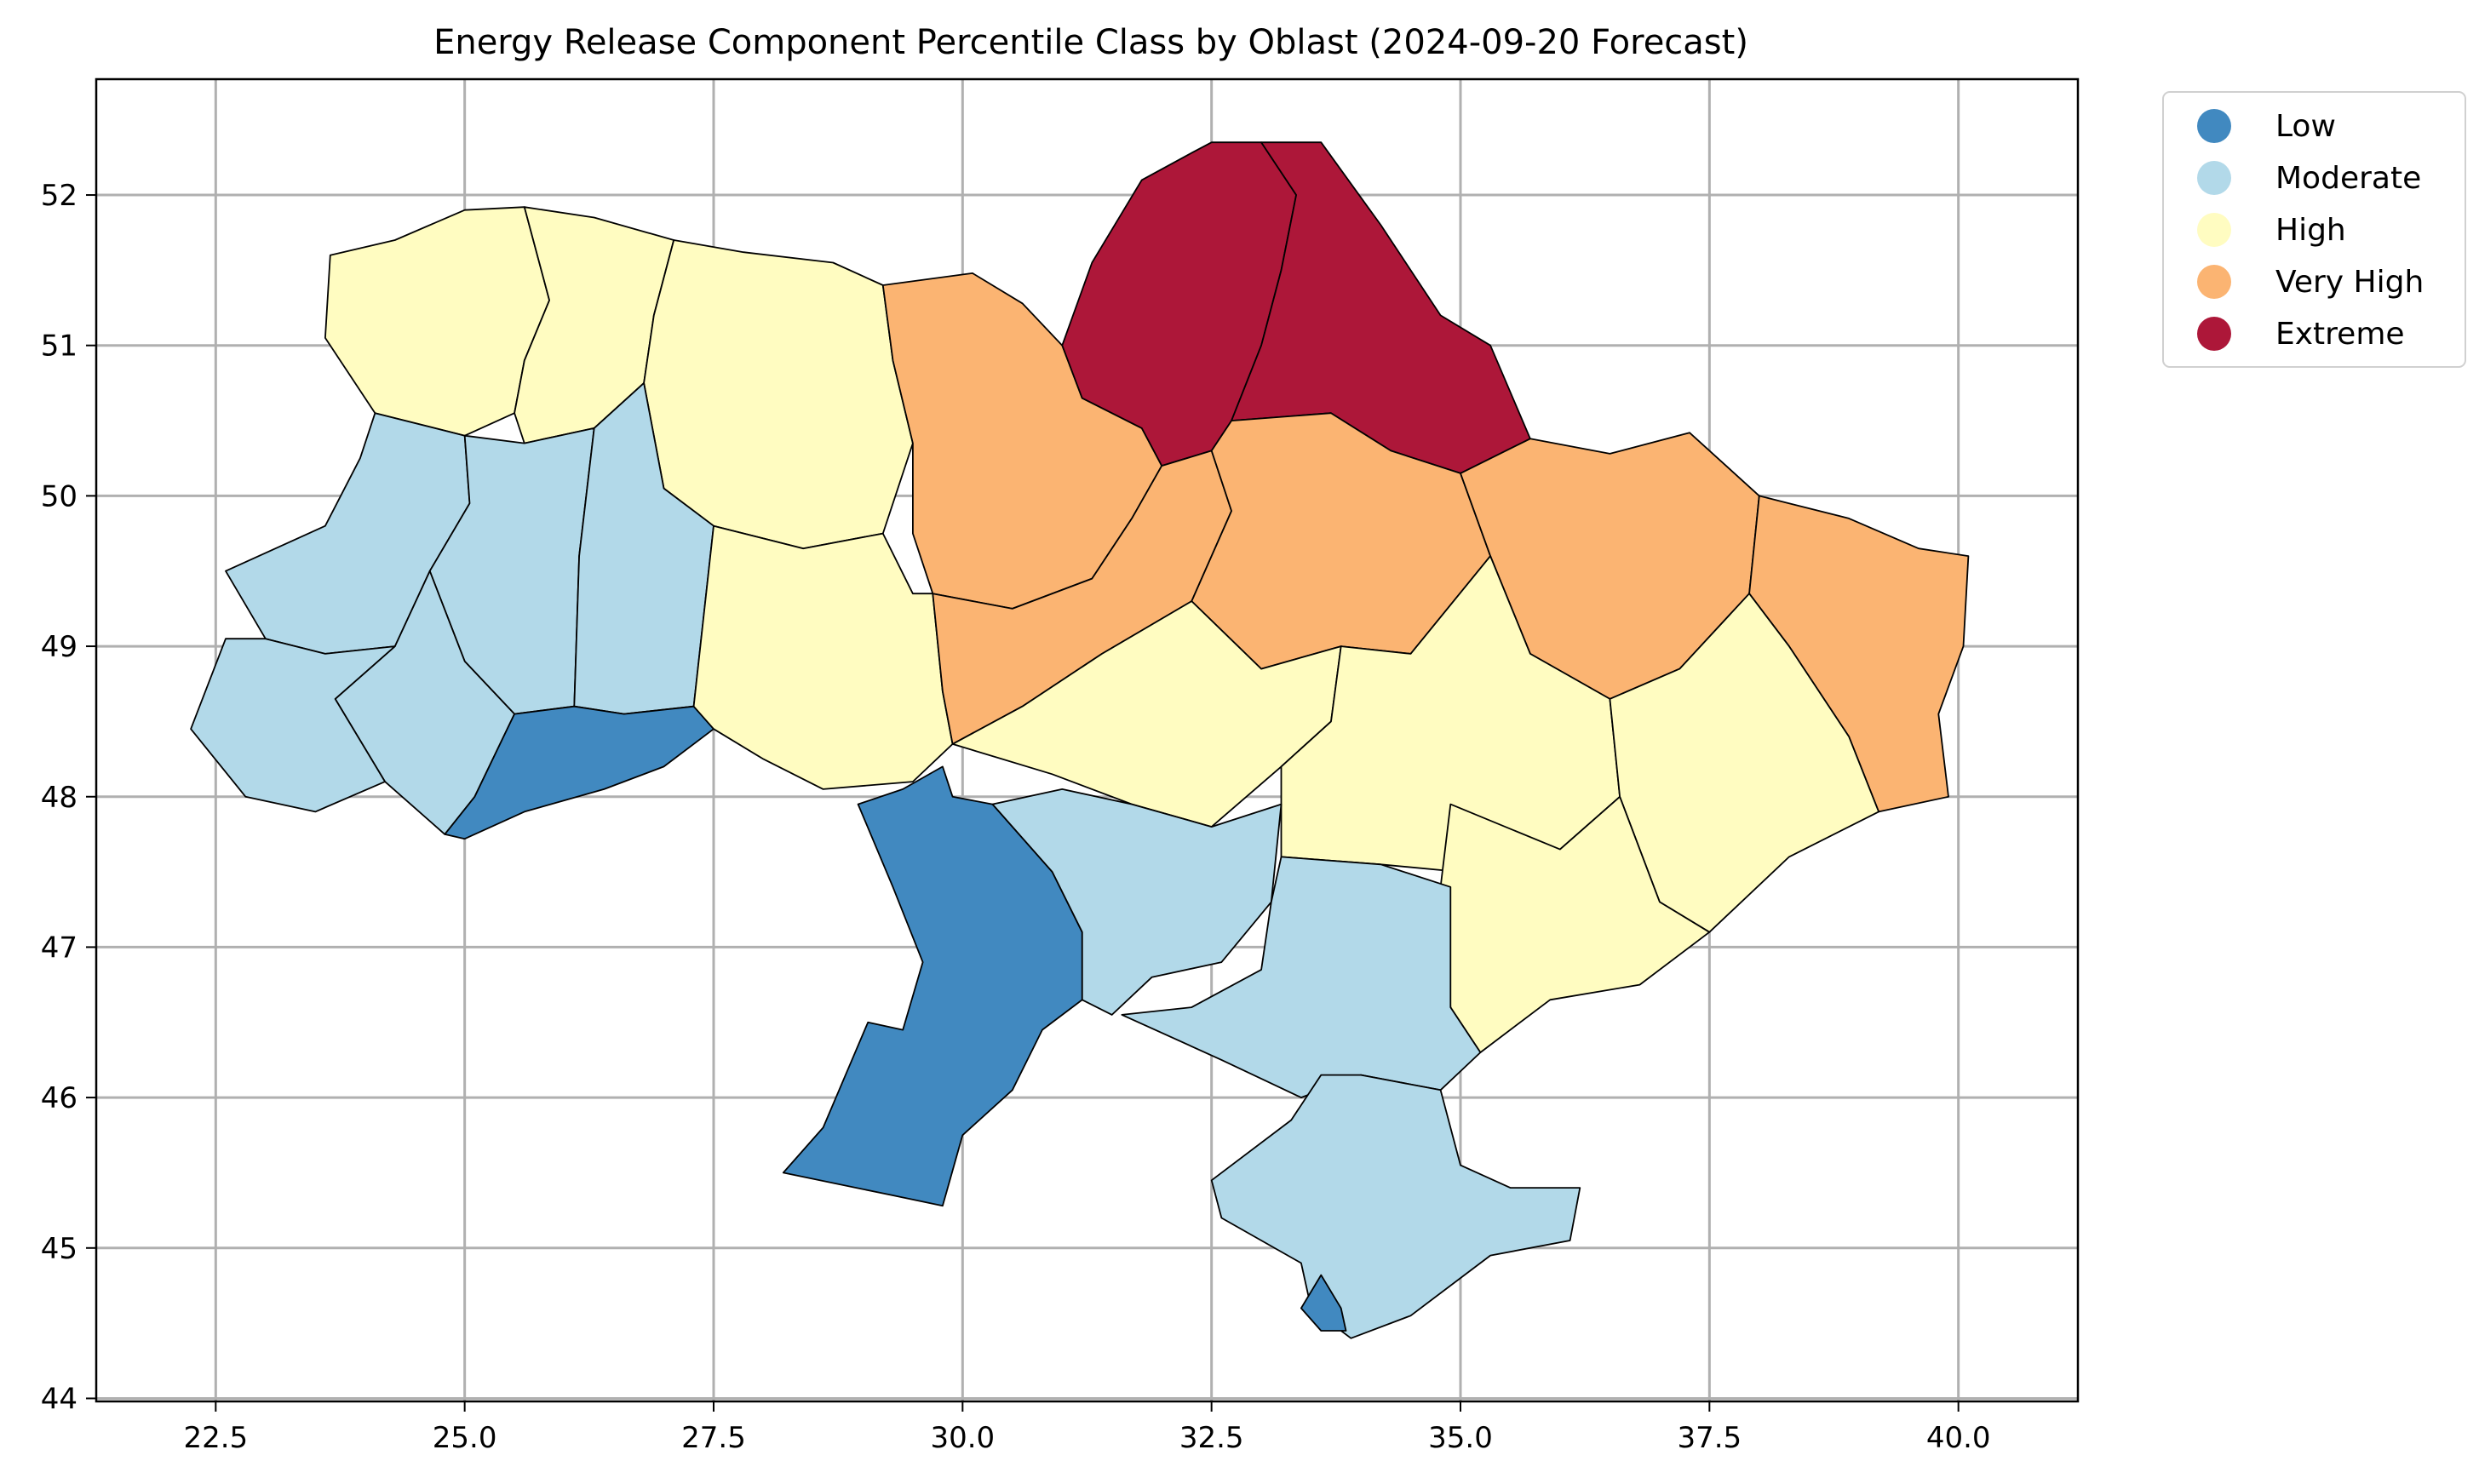 This screenshot has height=1484, width=2479. I want to click on oblast-odesa, so click(932, 986).